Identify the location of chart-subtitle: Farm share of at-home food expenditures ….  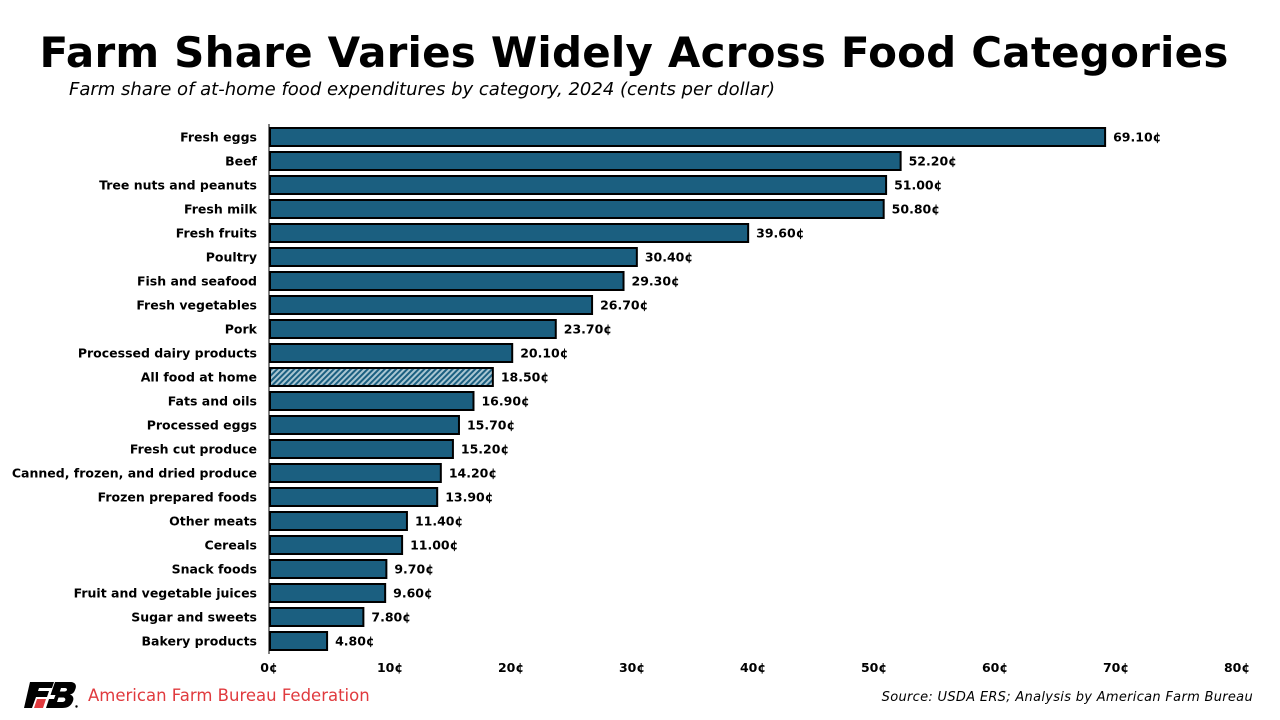
(422, 89).